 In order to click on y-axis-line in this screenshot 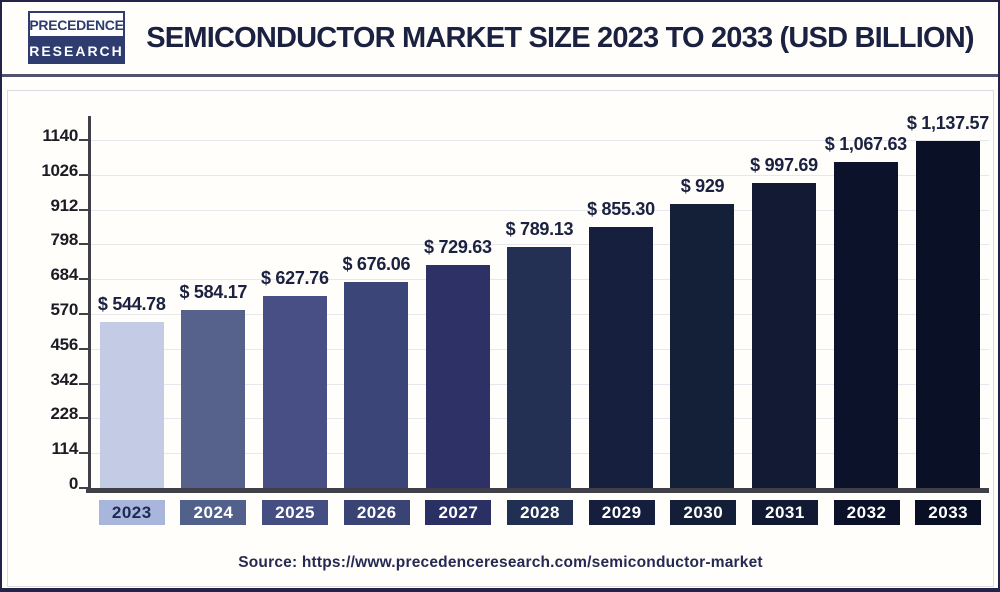, I will do `click(89, 304)`.